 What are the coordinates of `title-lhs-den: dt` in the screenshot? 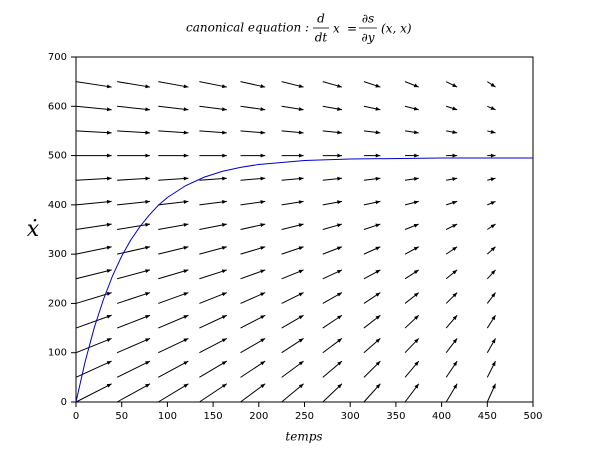 It's located at (321, 38).